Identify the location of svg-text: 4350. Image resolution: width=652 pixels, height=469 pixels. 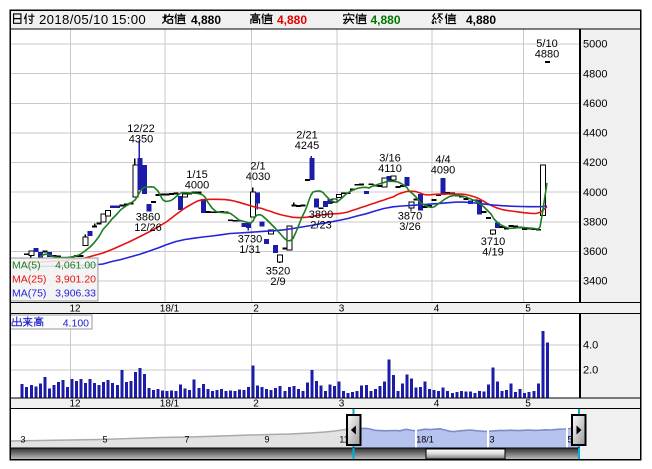
(141, 139).